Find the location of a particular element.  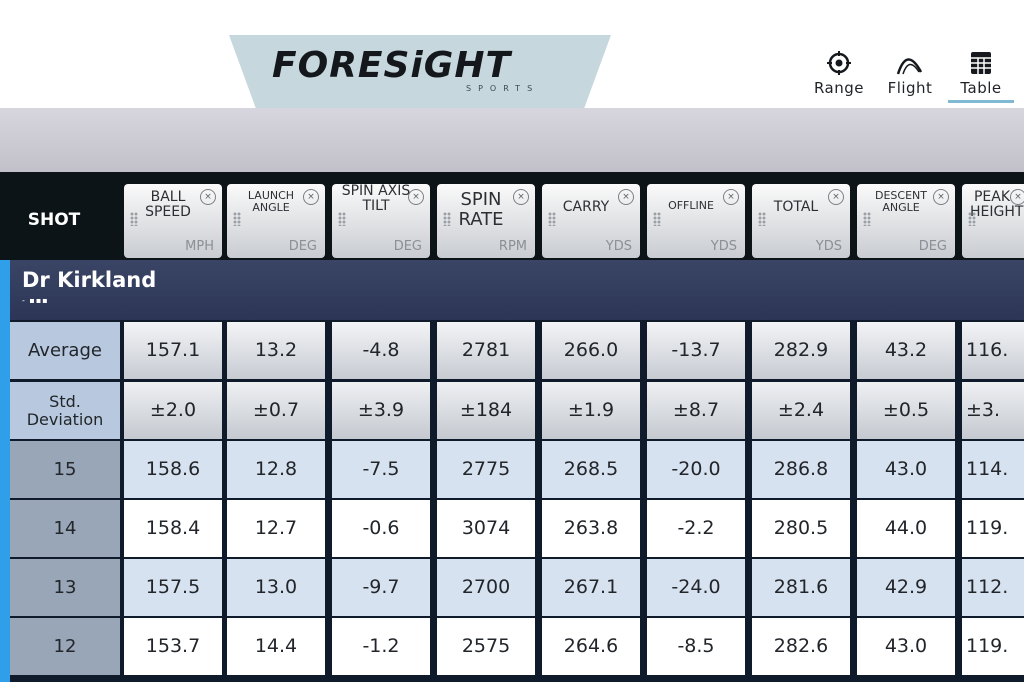

logo-tab is located at coordinates (420, 71).